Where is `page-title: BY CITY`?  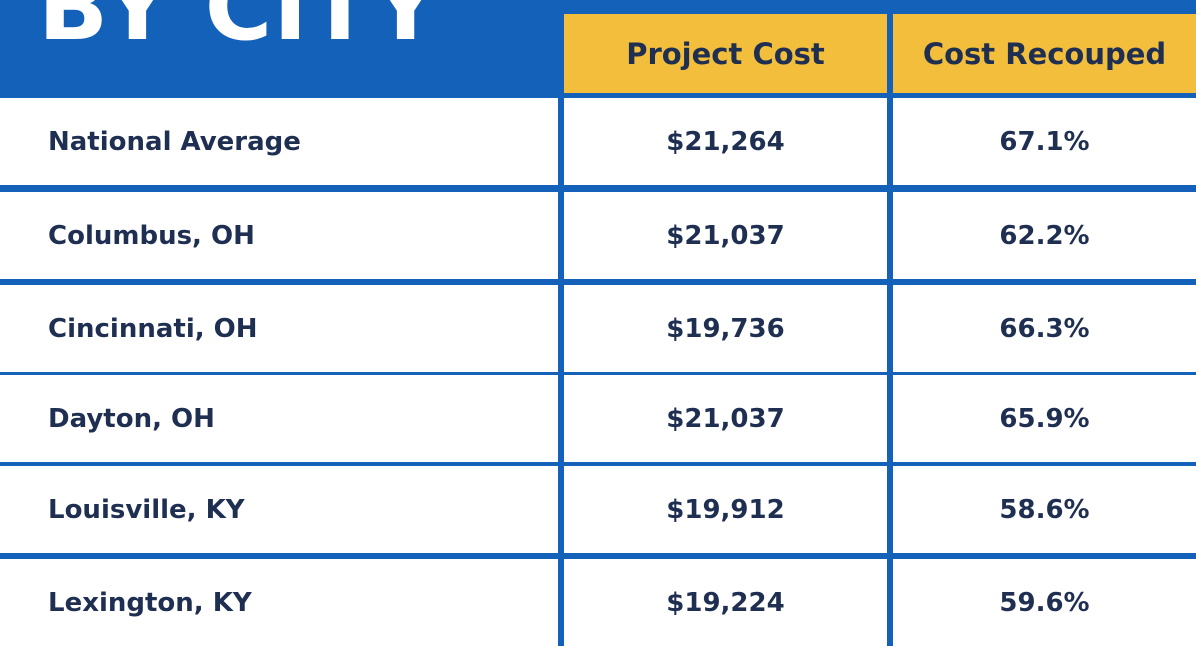 page-title: BY CITY is located at coordinates (239, 30).